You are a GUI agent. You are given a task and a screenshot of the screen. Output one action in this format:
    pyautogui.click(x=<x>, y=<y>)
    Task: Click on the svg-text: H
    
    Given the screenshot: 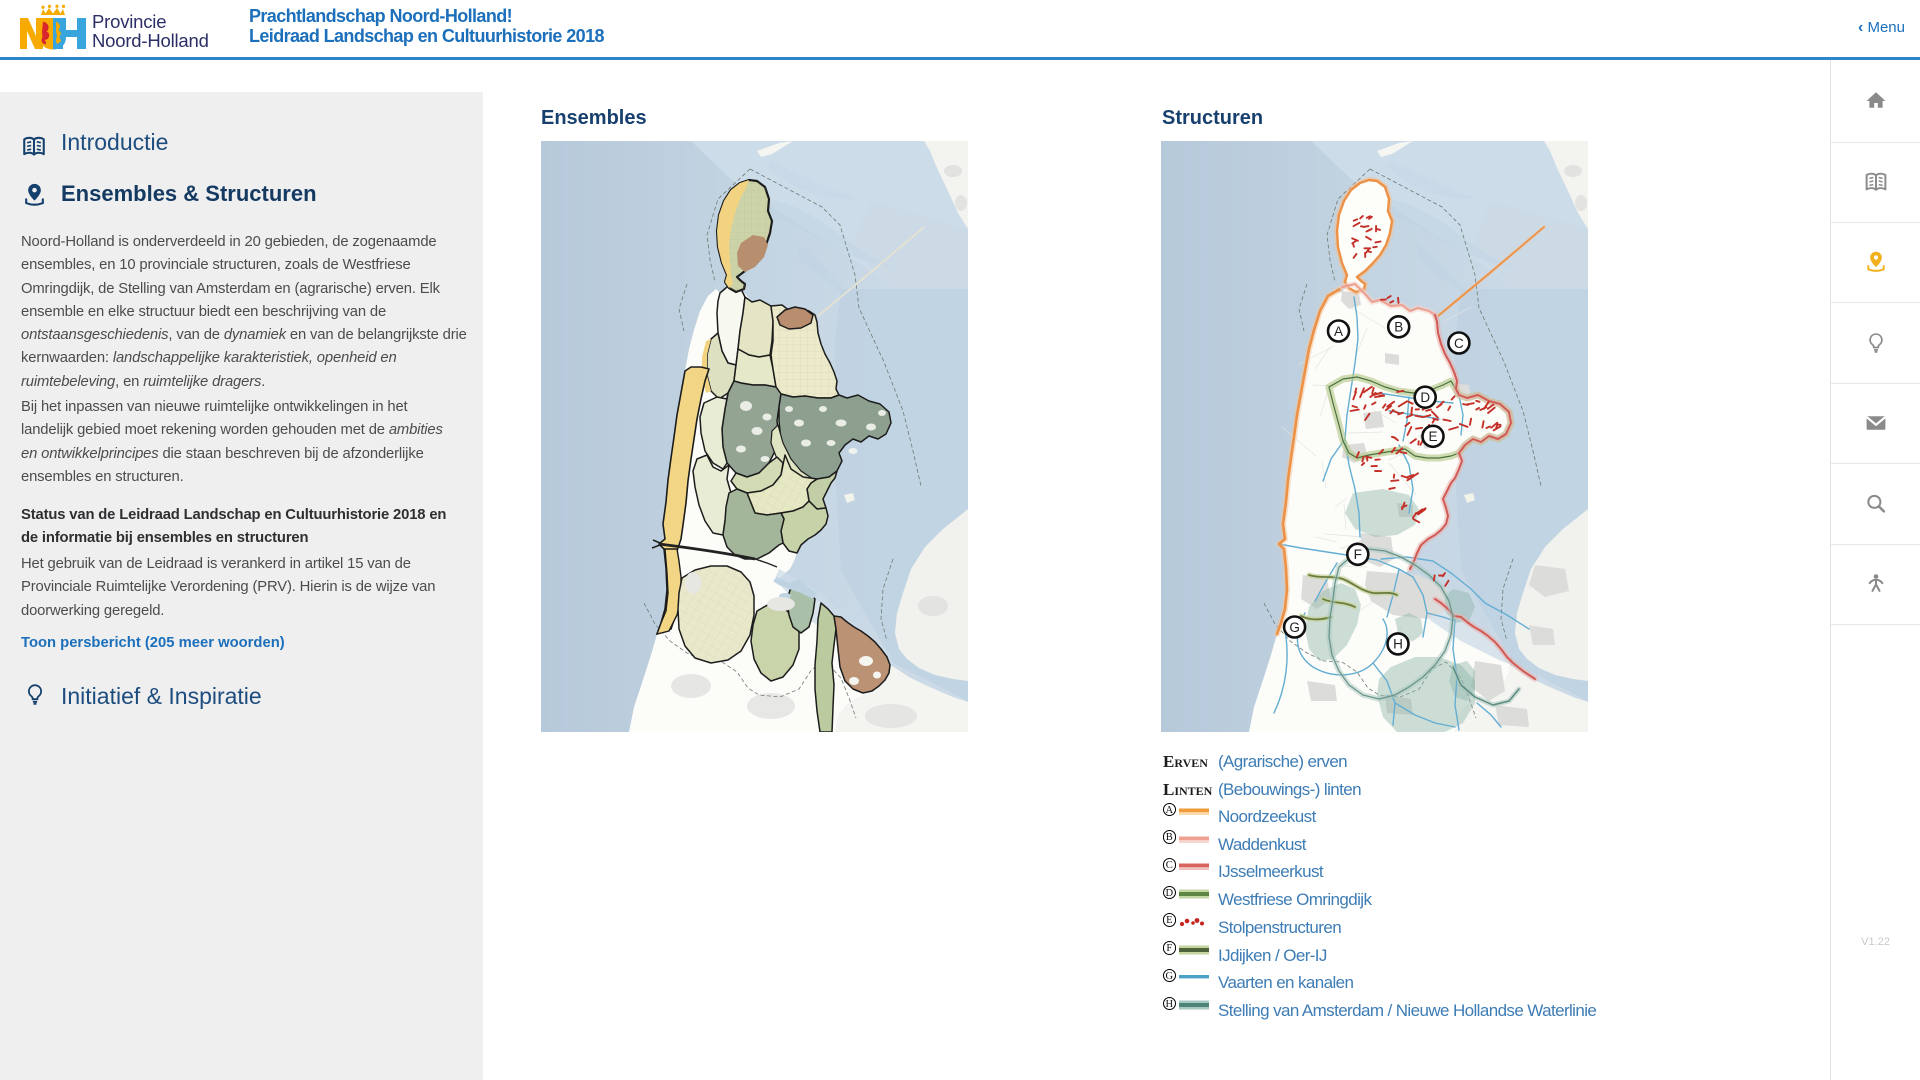 What is the action you would take?
    pyautogui.click(x=1398, y=644)
    